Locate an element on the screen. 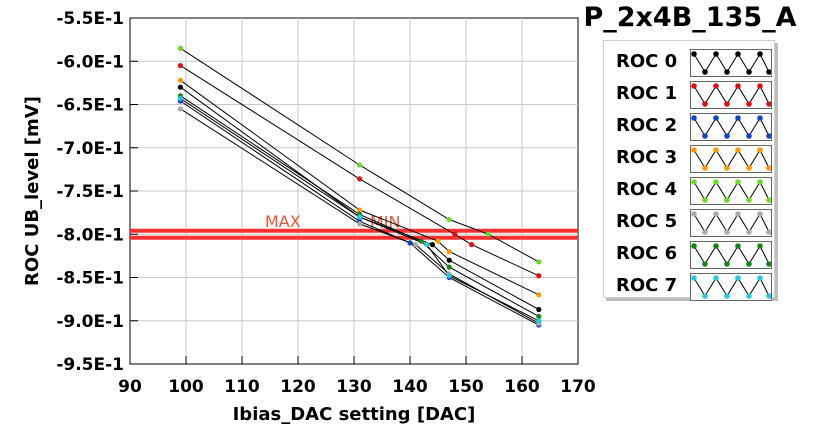 This screenshot has height=430, width=824. legend-label: ROC 5 is located at coordinates (647, 221).